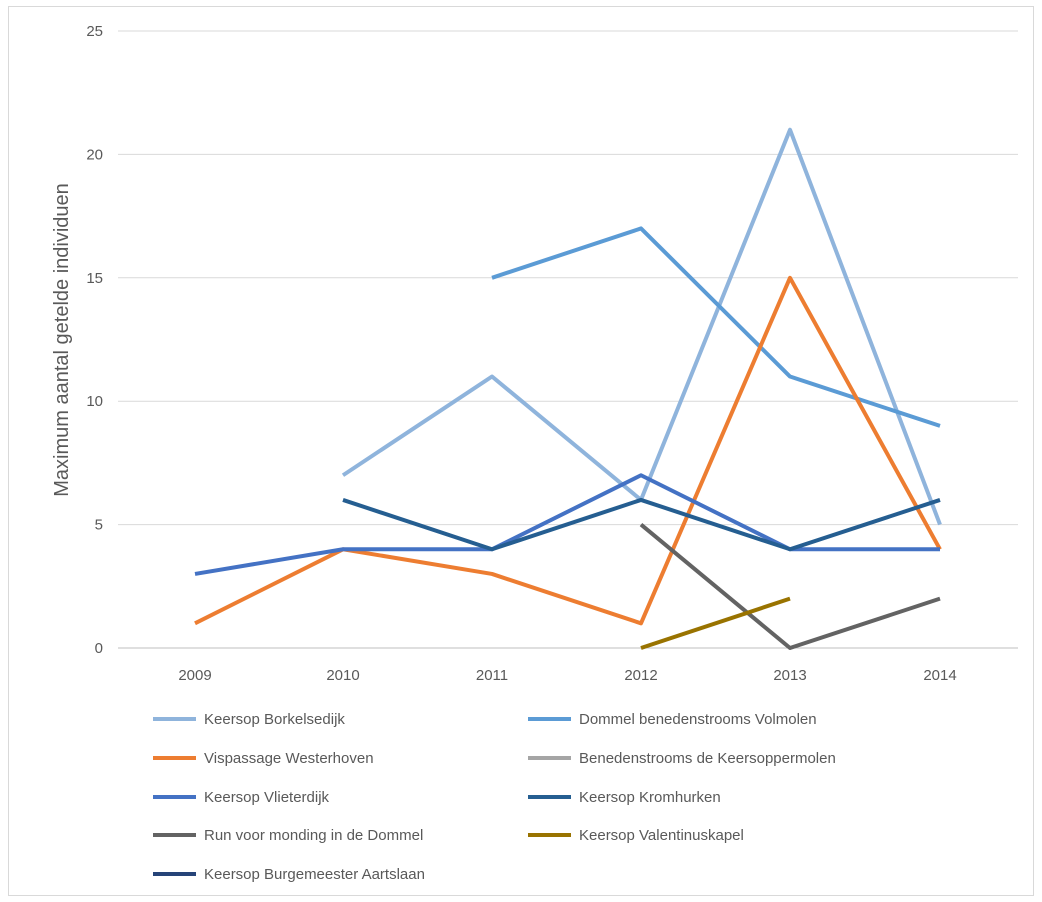 This screenshot has width=1042, height=902. I want to click on legend-label: Run voor monding in de Dommel, so click(313, 835).